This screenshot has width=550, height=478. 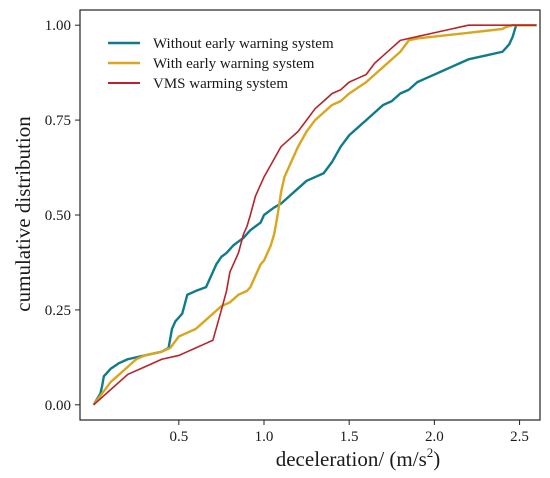 I want to click on x-tick-label-4: 2.0, so click(x=434, y=437).